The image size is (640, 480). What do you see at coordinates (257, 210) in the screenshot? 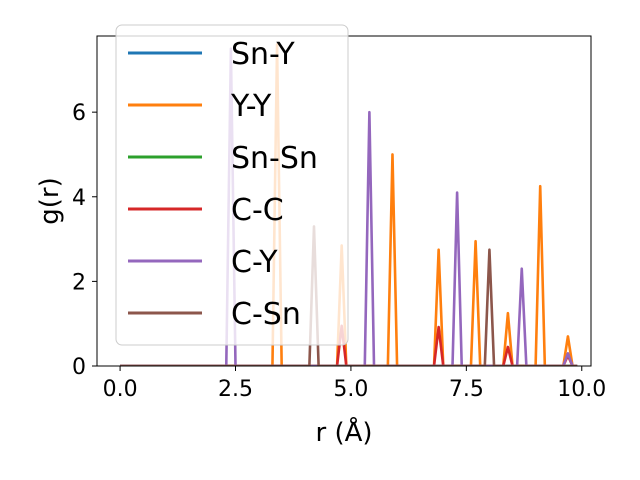
I see `legend-label: C-C` at bounding box center [257, 210].